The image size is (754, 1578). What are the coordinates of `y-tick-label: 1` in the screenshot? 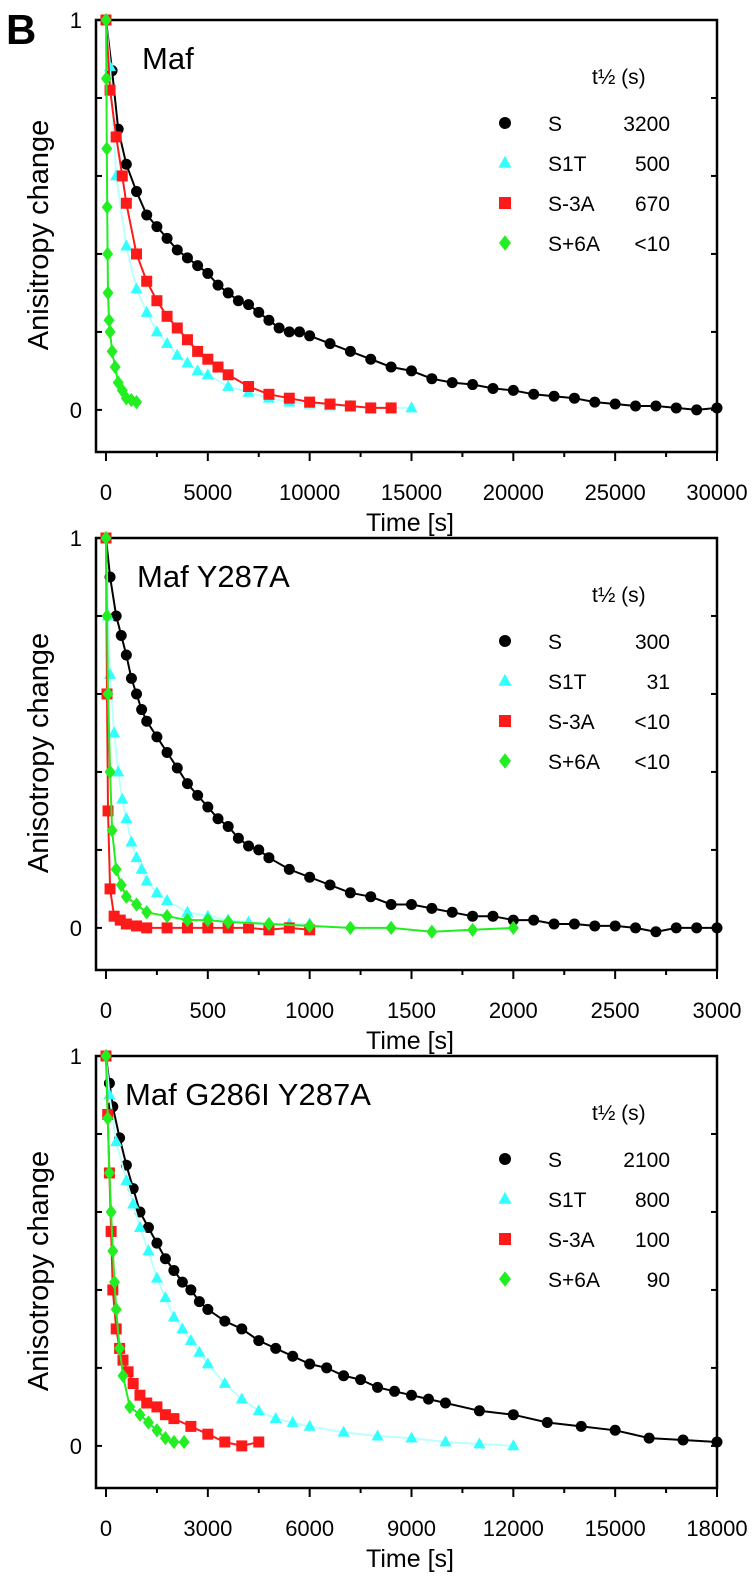 It's located at (76, 538).